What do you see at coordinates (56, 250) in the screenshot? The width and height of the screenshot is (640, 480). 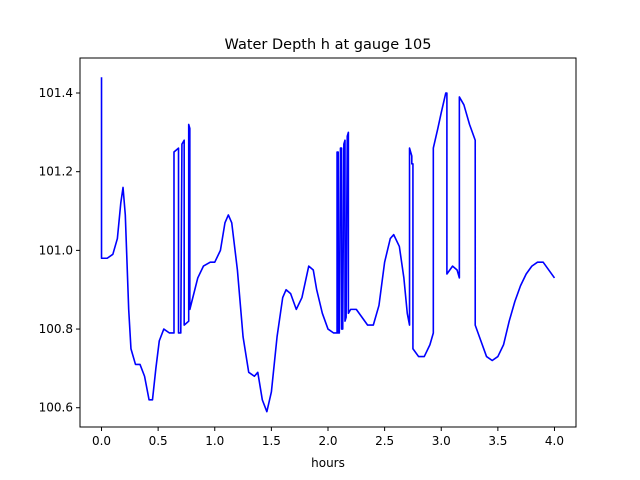 I see `y-tick-label: 101.0` at bounding box center [56, 250].